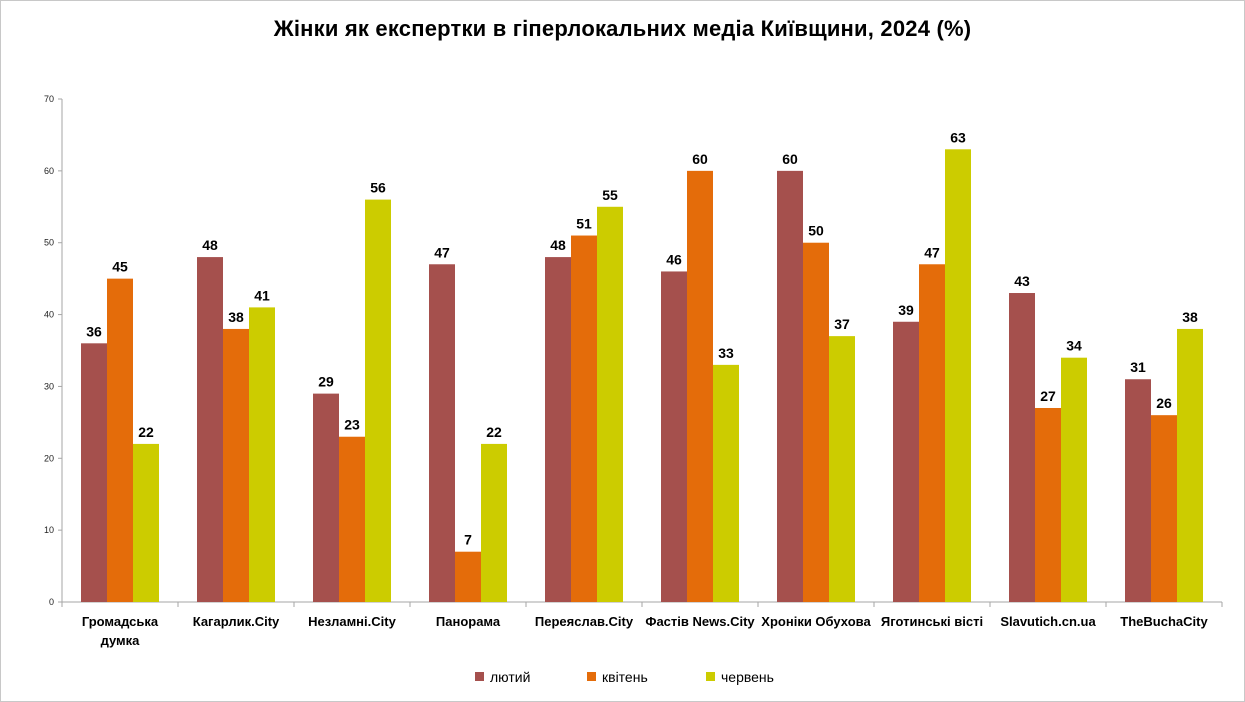 Image resolution: width=1245 pixels, height=702 pixels. I want to click on y-tick-label: 20, so click(49, 458).